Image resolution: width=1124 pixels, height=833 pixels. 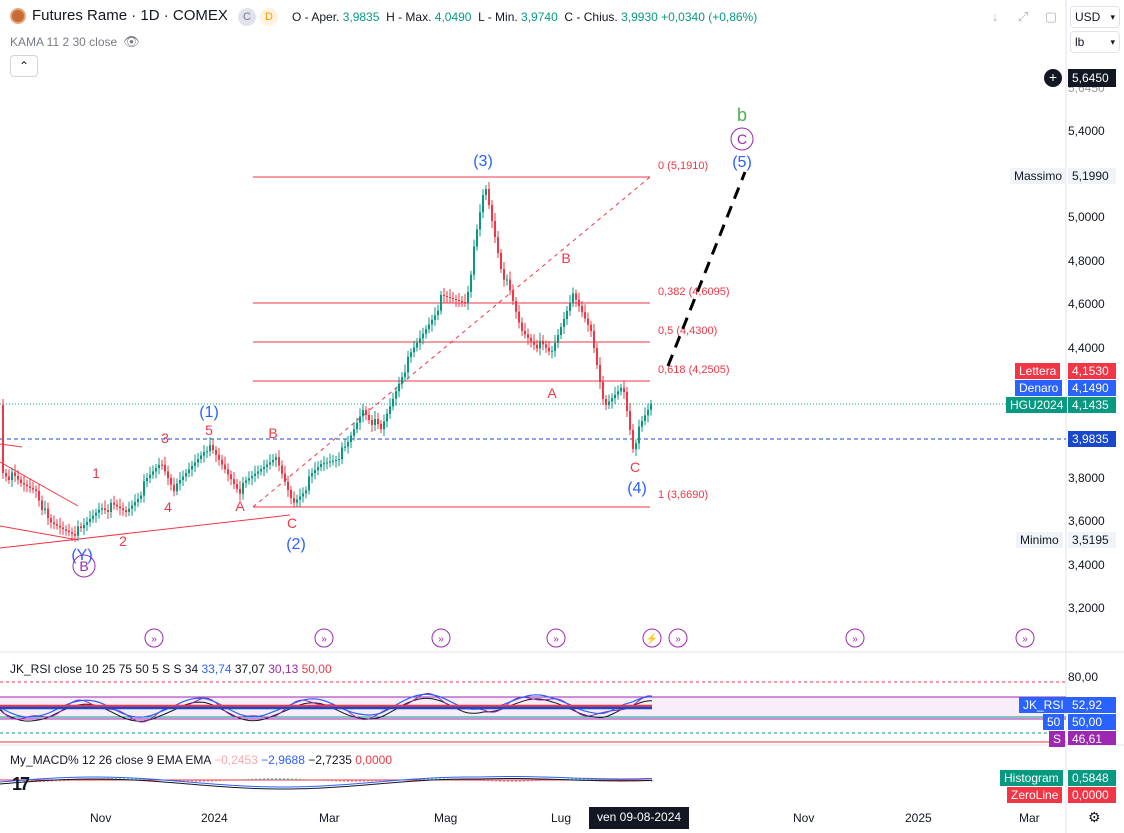 I want to click on pill-d: D, so click(x=269, y=17).